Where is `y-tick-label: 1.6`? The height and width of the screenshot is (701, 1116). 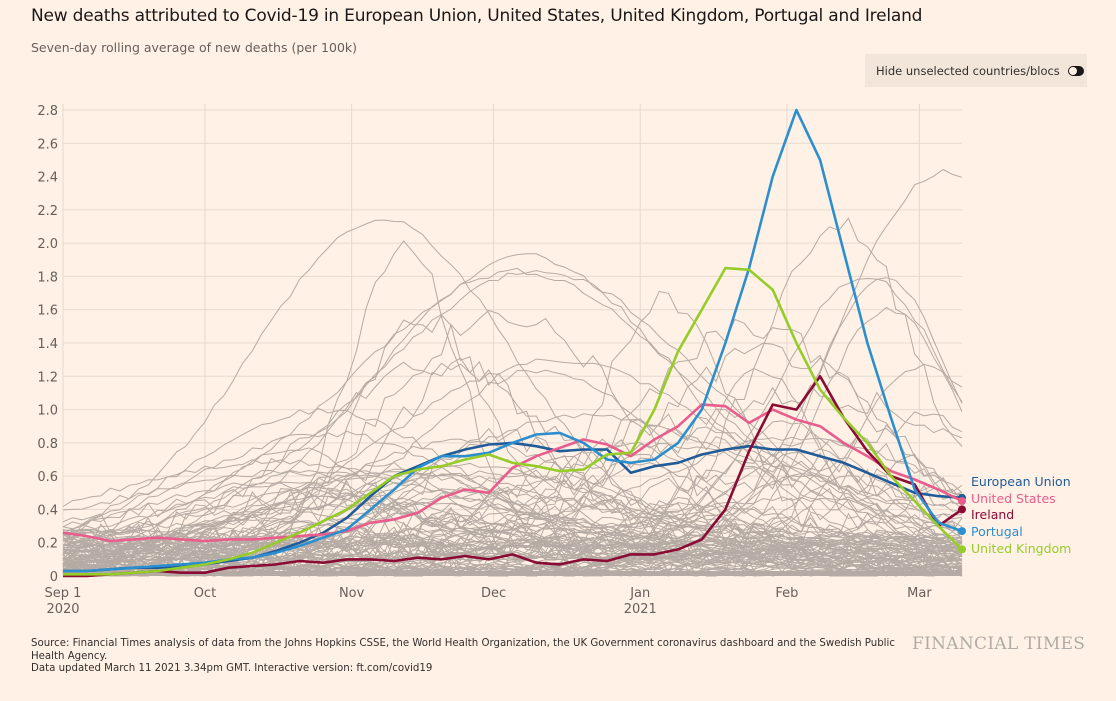 y-tick-label: 1.6 is located at coordinates (47, 311).